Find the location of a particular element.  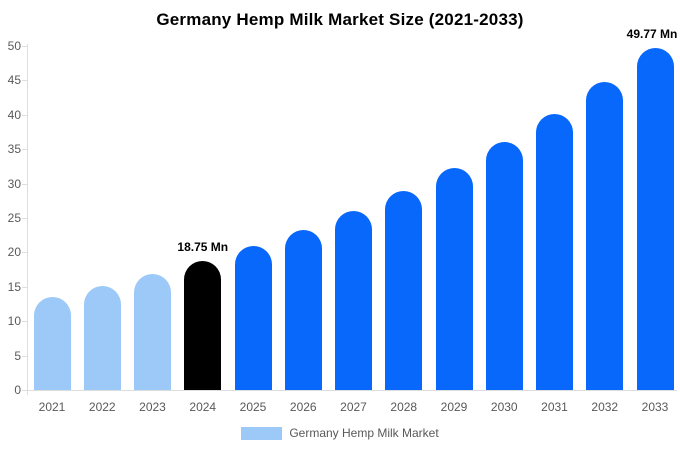

y-axis-tick-label-20: 20 is located at coordinates (14, 252).